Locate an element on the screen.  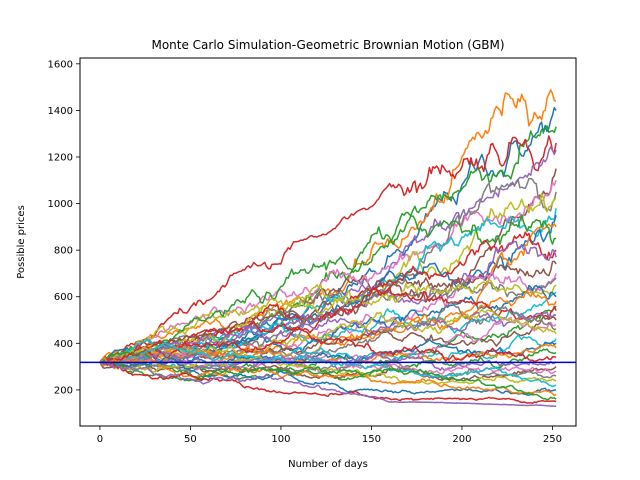
y-tick-label: 1000 is located at coordinates (60, 204).